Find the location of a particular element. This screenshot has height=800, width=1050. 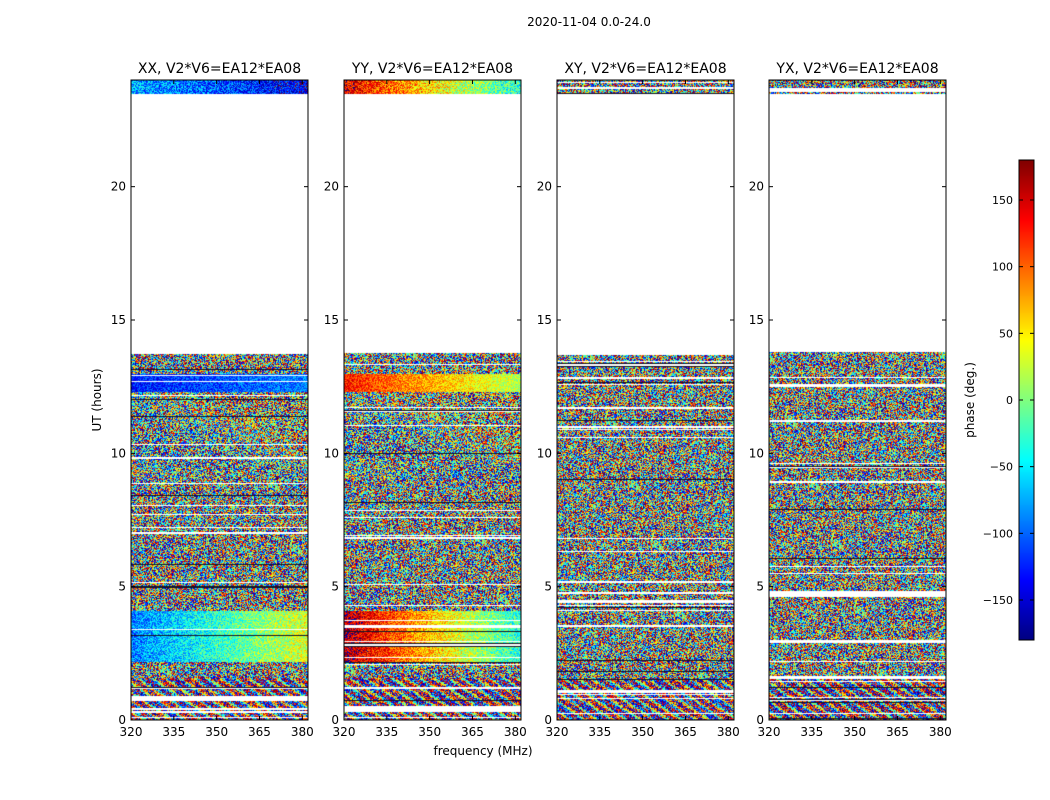

colorbar: 150 100 50 0 −50 −100 −150 is located at coordinates (1009, 400).